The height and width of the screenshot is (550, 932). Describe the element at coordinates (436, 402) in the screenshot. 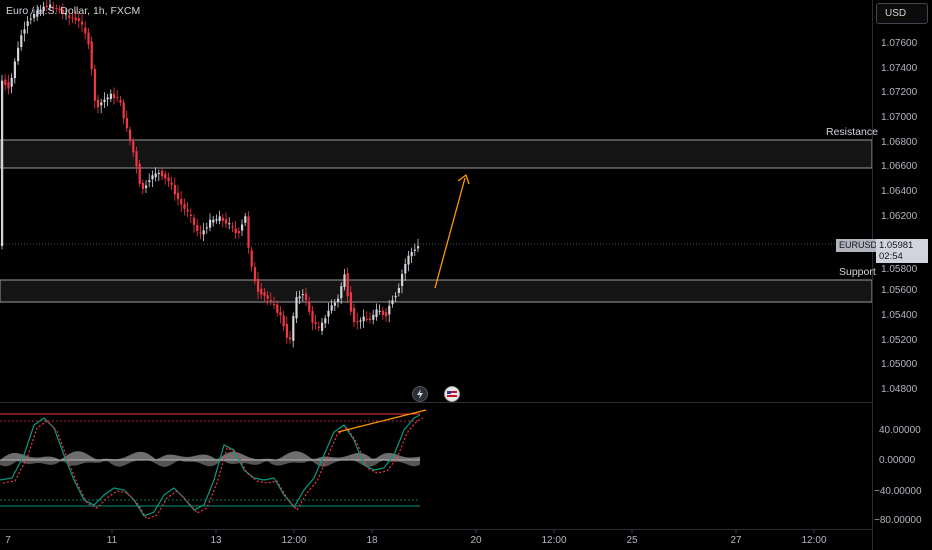

I see `pane-divider` at that location.